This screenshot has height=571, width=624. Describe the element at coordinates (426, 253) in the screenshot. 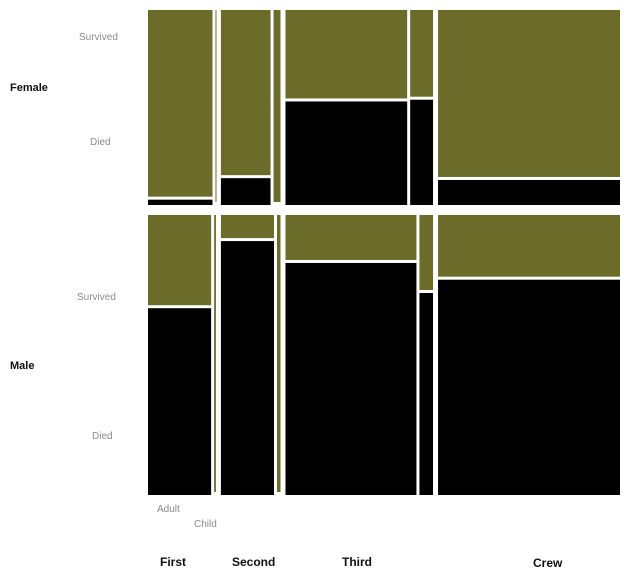

I see `cell-third-male-child-survived` at that location.